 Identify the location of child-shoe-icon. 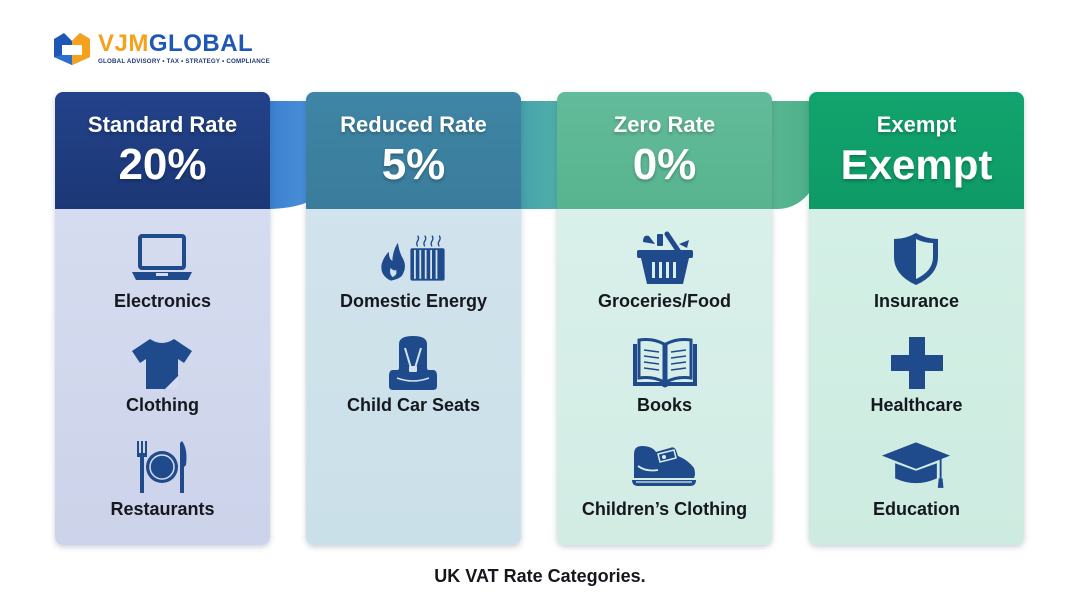
(664, 467).